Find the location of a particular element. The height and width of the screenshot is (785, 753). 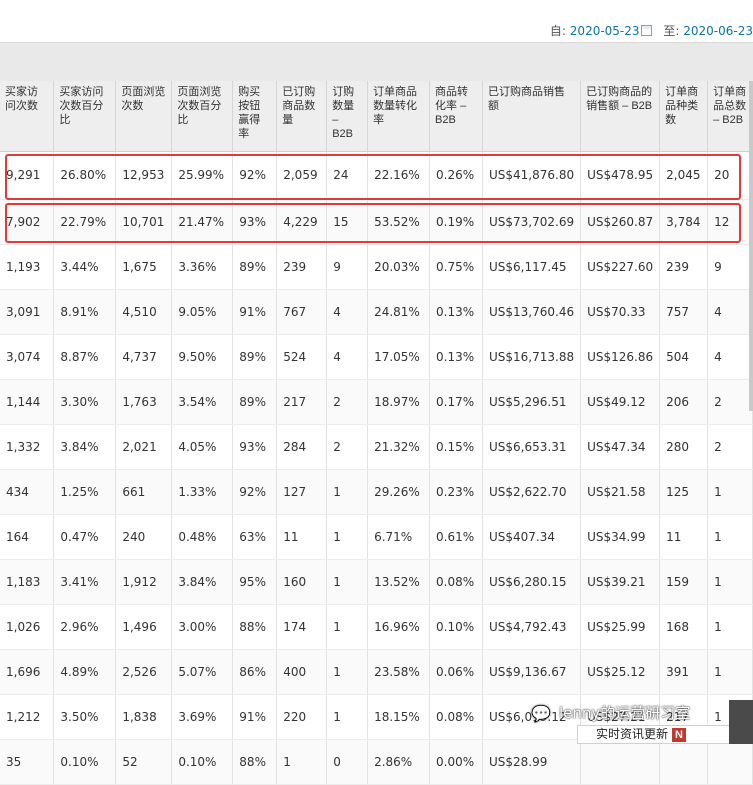

watermark: 💬 lenny的运营研习室 实时资讯更新 N is located at coordinates (639, 722).